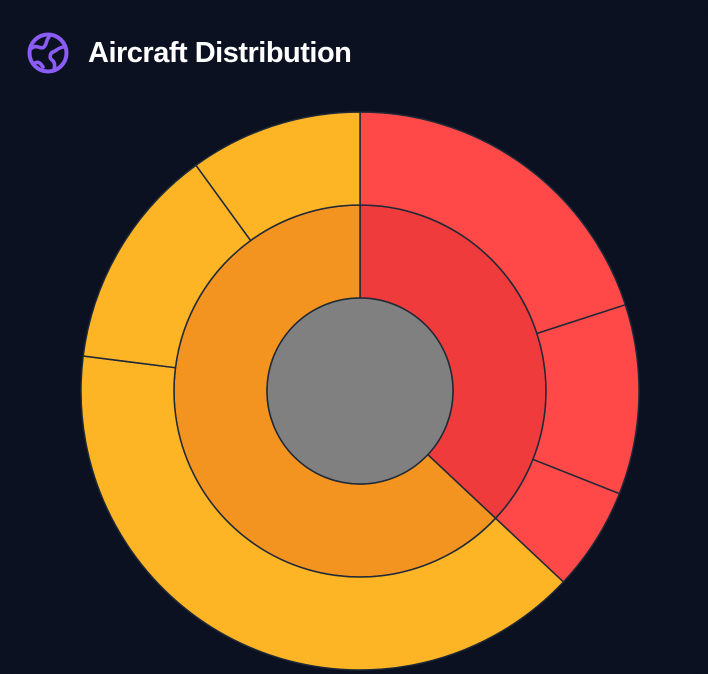 Image resolution: width=708 pixels, height=674 pixels. What do you see at coordinates (48, 53) in the screenshot?
I see `globe-icon` at bounding box center [48, 53].